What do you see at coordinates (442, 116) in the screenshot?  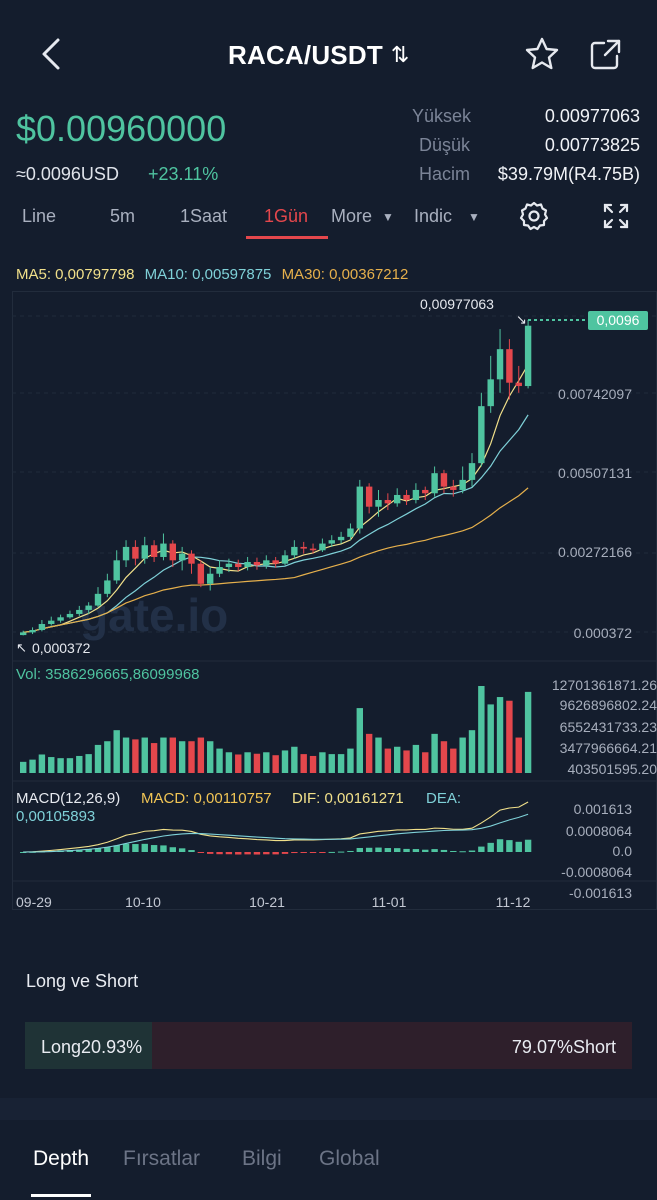 I see `stat-high-label: Yüksek` at bounding box center [442, 116].